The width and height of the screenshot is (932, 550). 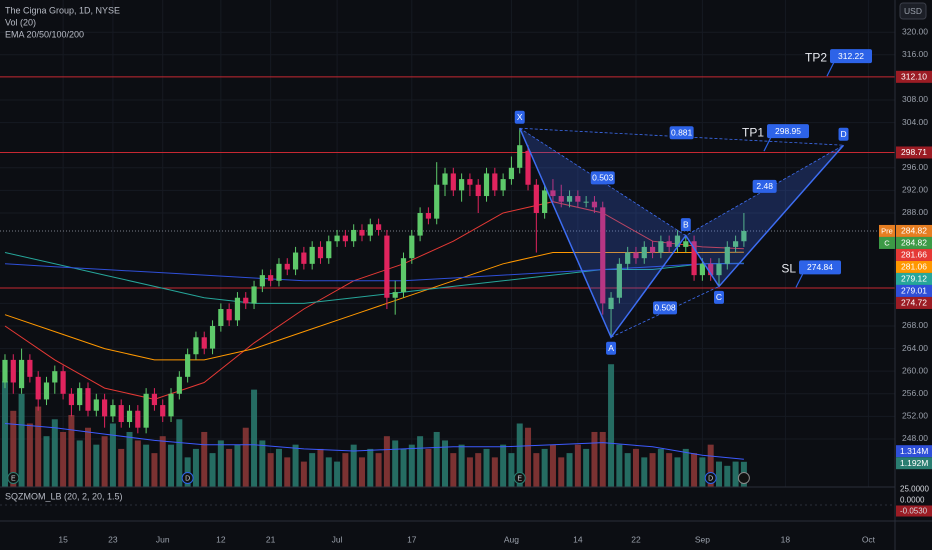 What do you see at coordinates (830, 69) in the screenshot?
I see `target-pointer` at bounding box center [830, 69].